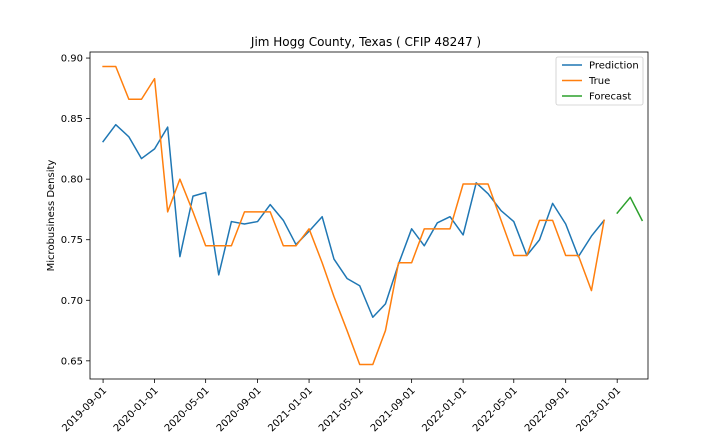  I want to click on y-tick-label: 0.90, so click(72, 59).